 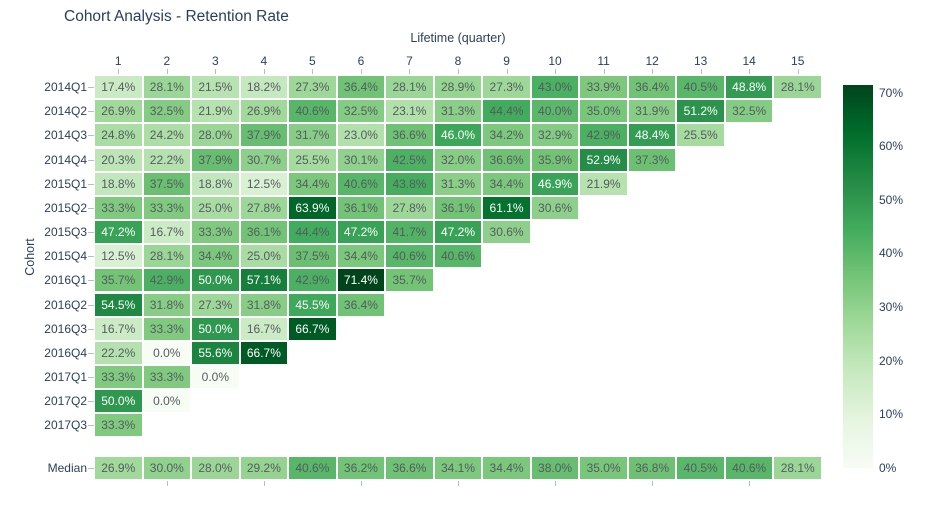 What do you see at coordinates (312, 256) in the screenshot?
I see `heatmap-cell: 37.5%` at bounding box center [312, 256].